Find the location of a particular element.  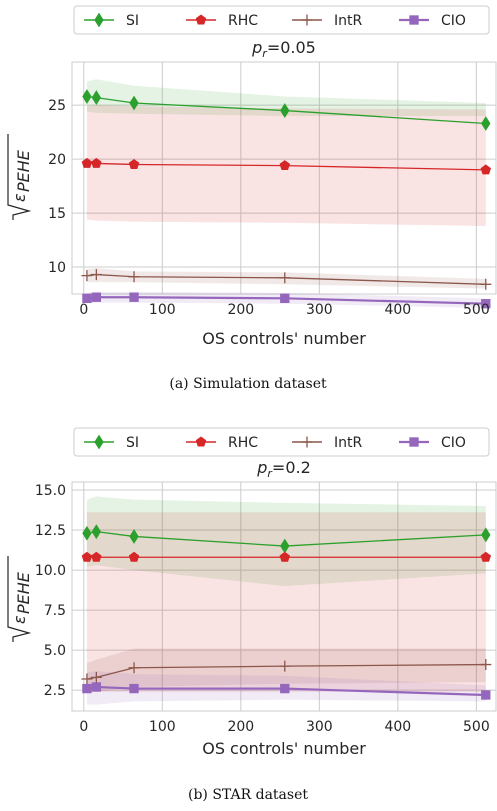

title-rest: =0.2 is located at coordinates (291, 467).